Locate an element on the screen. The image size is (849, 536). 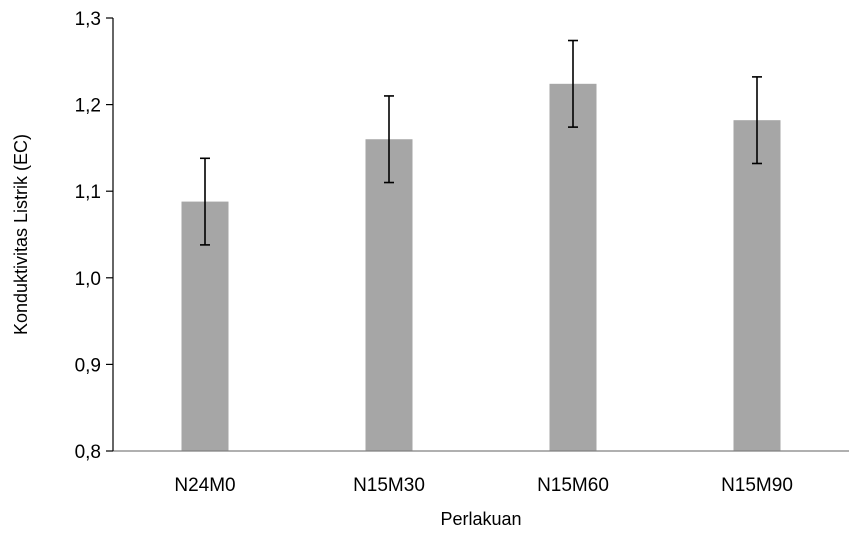
y-tick-label: 1,3 is located at coordinates (88, 19).